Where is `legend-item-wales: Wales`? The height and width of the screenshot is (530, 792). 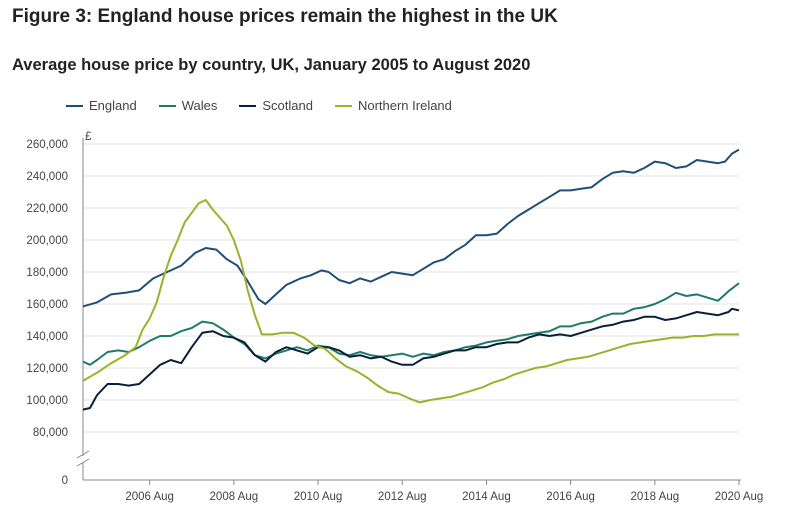
legend-item-wales: Wales is located at coordinates (188, 105).